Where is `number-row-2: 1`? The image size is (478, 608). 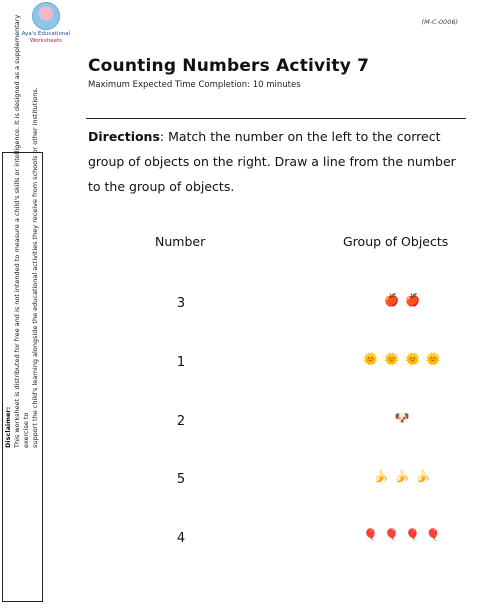 number-row-2: 1 is located at coordinates (181, 362).